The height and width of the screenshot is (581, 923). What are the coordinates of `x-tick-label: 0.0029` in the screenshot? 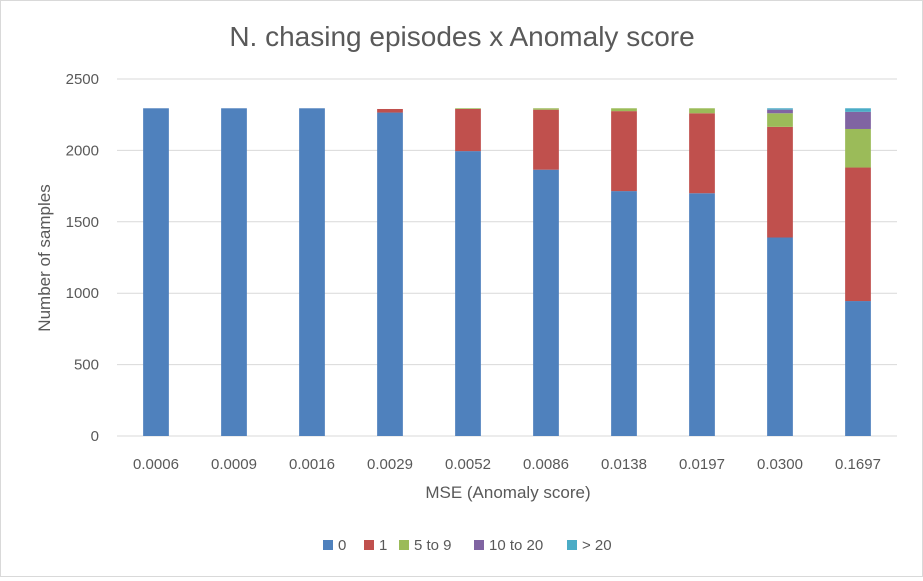 It's located at (390, 464).